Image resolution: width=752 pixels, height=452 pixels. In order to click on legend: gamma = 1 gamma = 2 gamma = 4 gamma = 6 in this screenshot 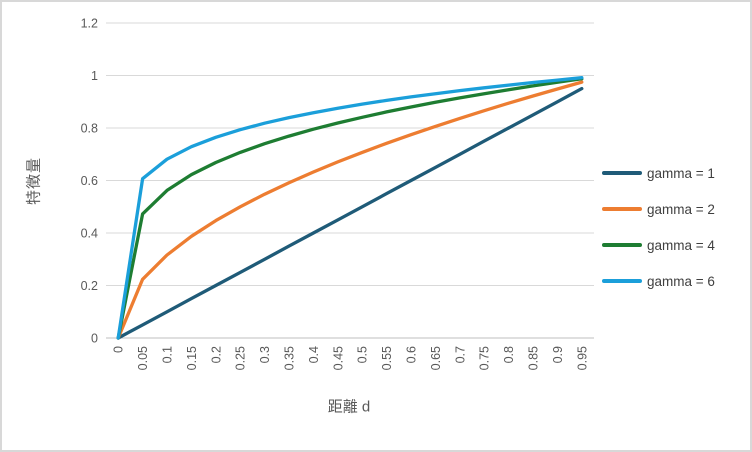, I will do `click(658, 227)`.